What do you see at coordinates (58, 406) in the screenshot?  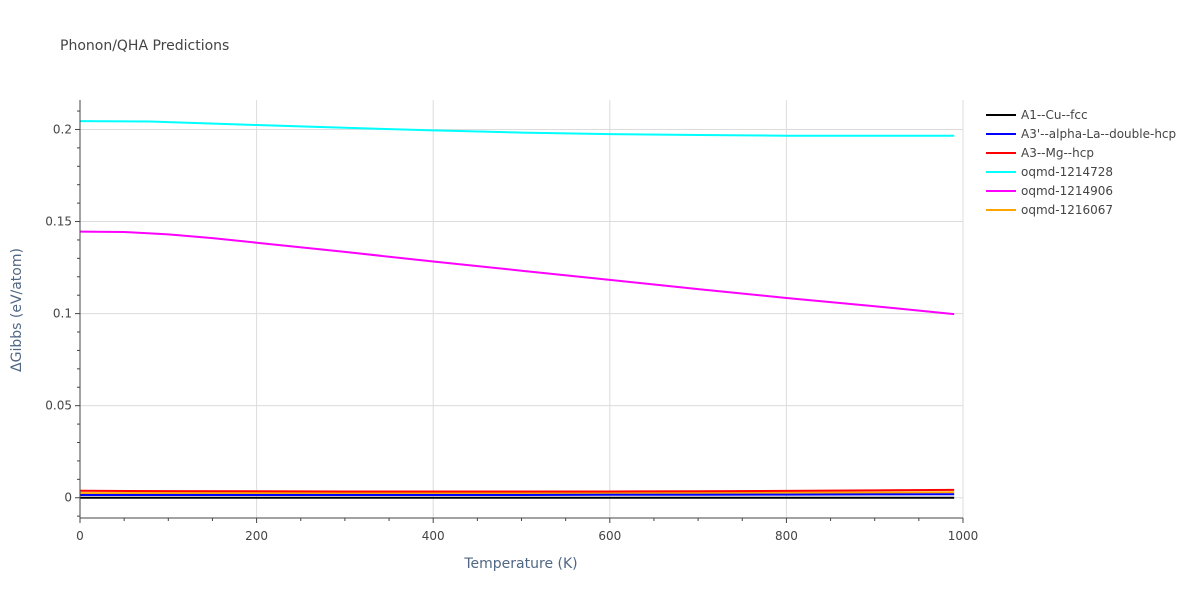 I see `y-tick-label: 0.05` at bounding box center [58, 406].